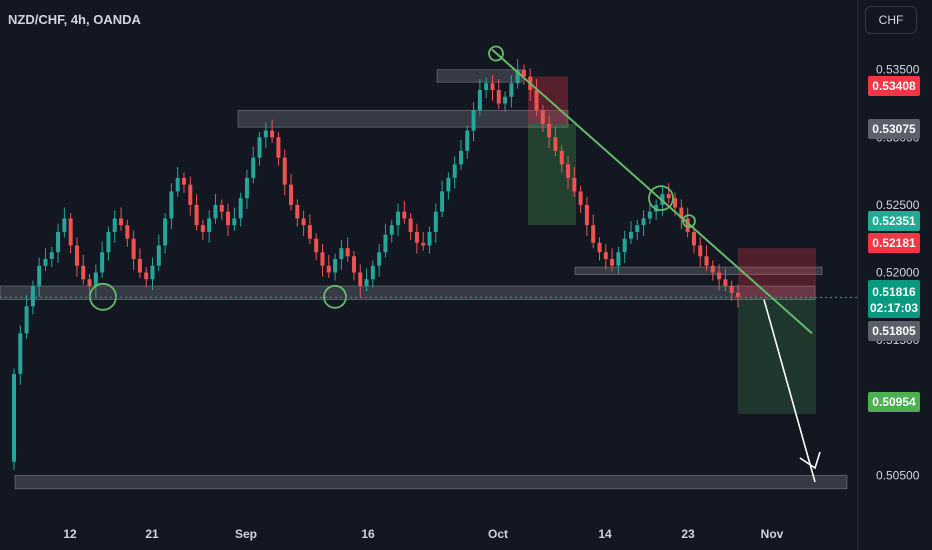 Image resolution: width=932 pixels, height=550 pixels. What do you see at coordinates (894, 331) in the screenshot?
I see `price-tag-label: 0.51805` at bounding box center [894, 331].